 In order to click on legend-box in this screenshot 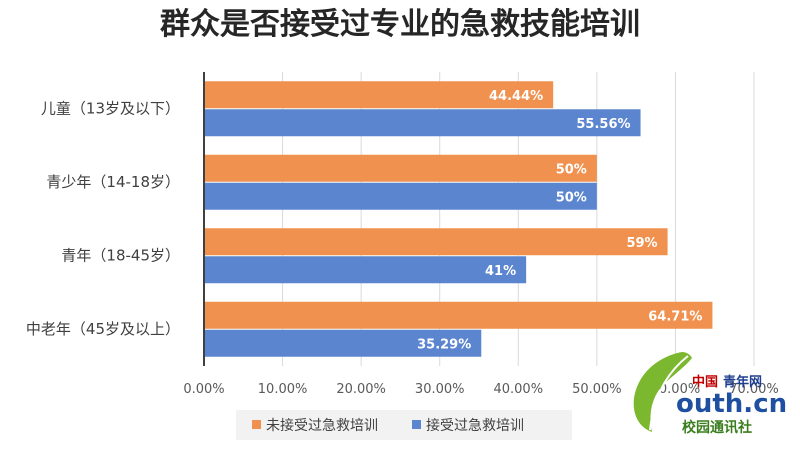, I will do `click(404, 425)`.